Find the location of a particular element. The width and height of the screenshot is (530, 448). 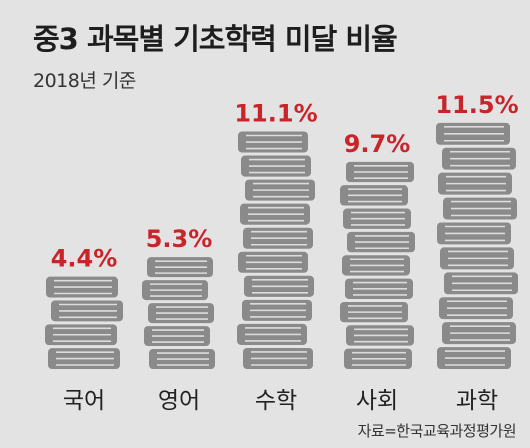

source-note: 자료=한국교육과정평가원 is located at coordinates (437, 431).